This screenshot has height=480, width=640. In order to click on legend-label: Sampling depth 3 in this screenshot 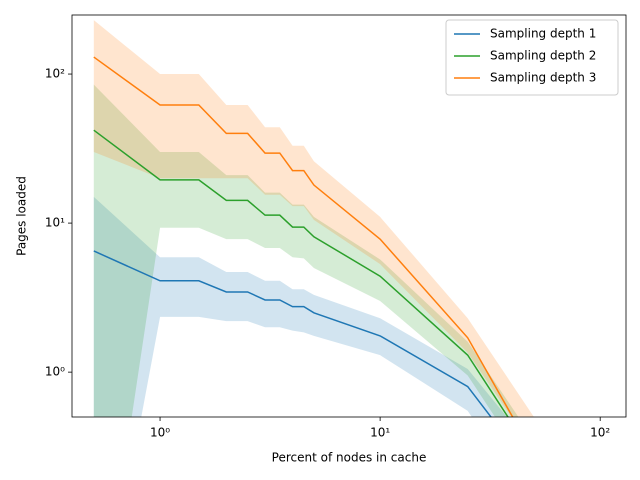, I will do `click(543, 78)`.